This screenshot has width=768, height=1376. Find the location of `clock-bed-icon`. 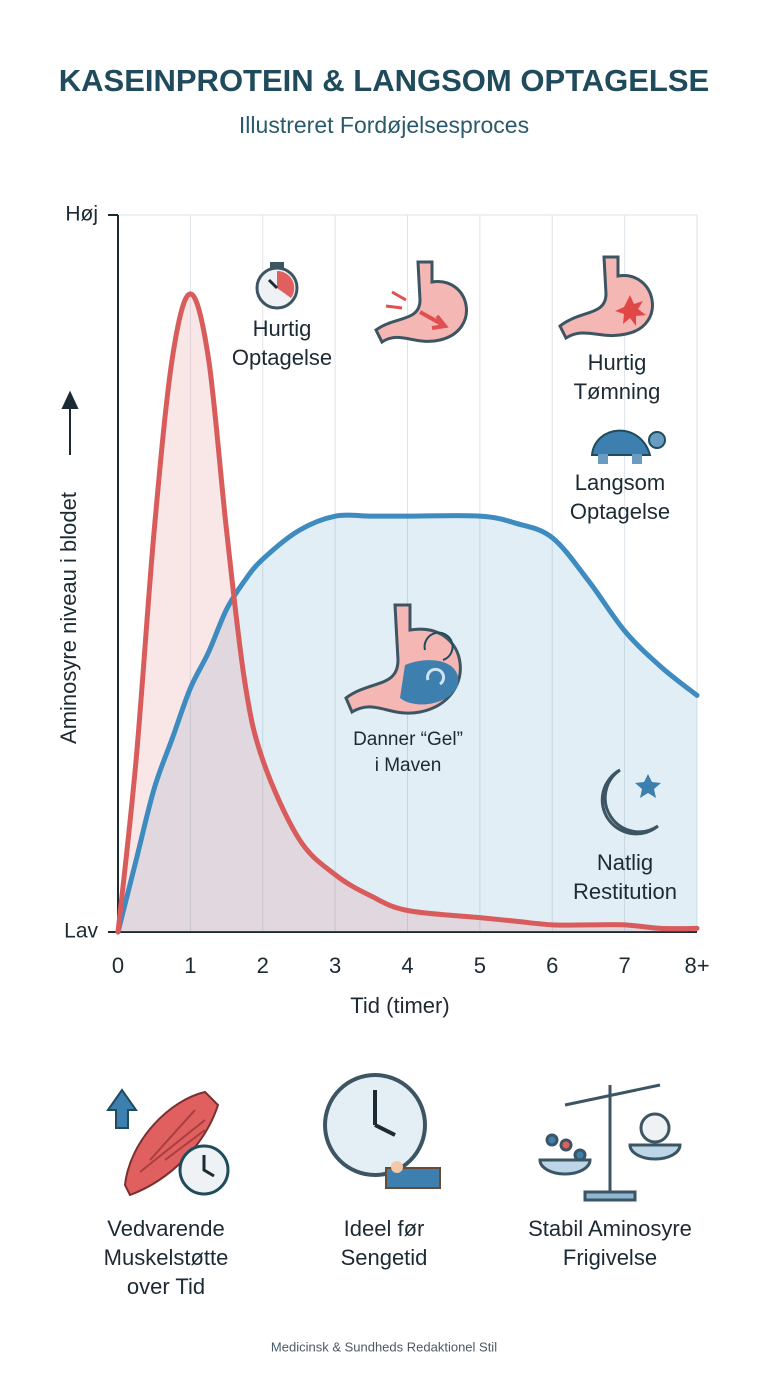

clock-bed-icon is located at coordinates (382, 1131).